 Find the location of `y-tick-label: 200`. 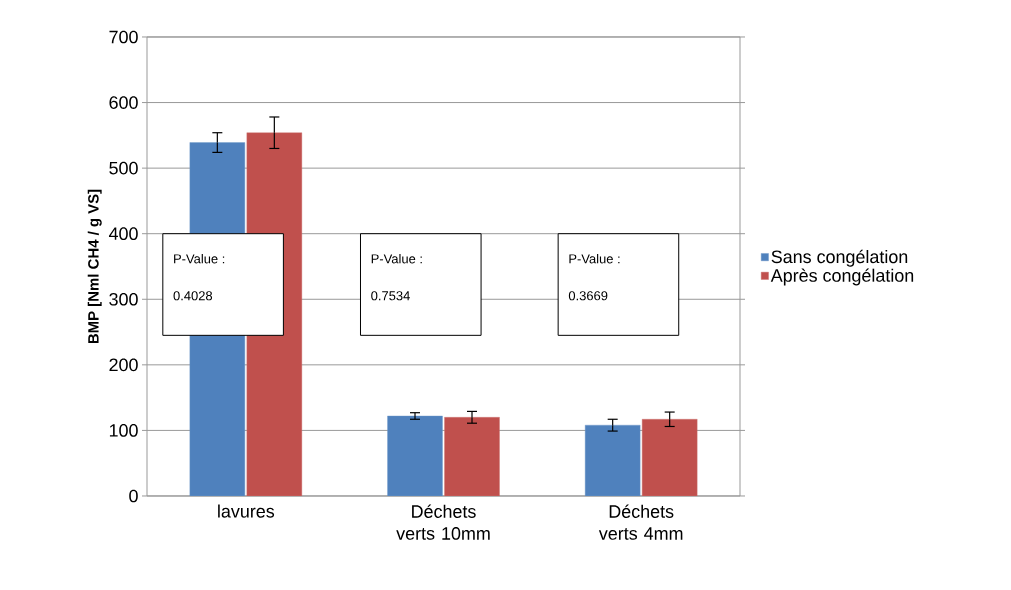

y-tick-label: 200 is located at coordinates (123, 365).